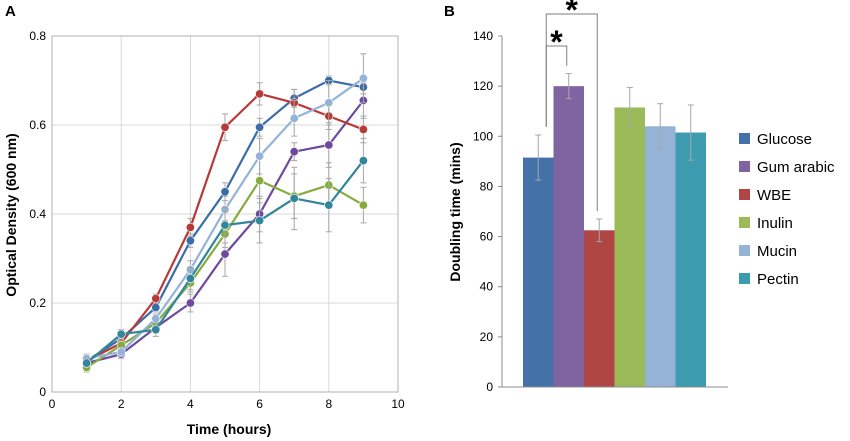 This screenshot has width=850, height=441. I want to click on x-tick-label: 4, so click(190, 404).